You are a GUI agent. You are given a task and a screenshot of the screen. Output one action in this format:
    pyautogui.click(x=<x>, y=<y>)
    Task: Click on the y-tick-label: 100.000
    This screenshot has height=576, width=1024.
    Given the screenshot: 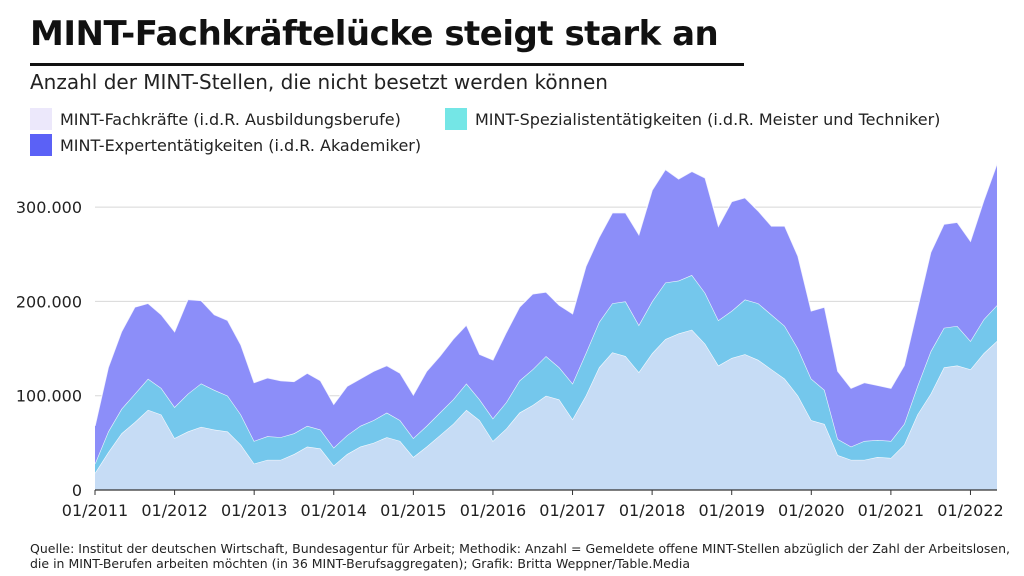 What is the action you would take?
    pyautogui.click(x=49, y=396)
    